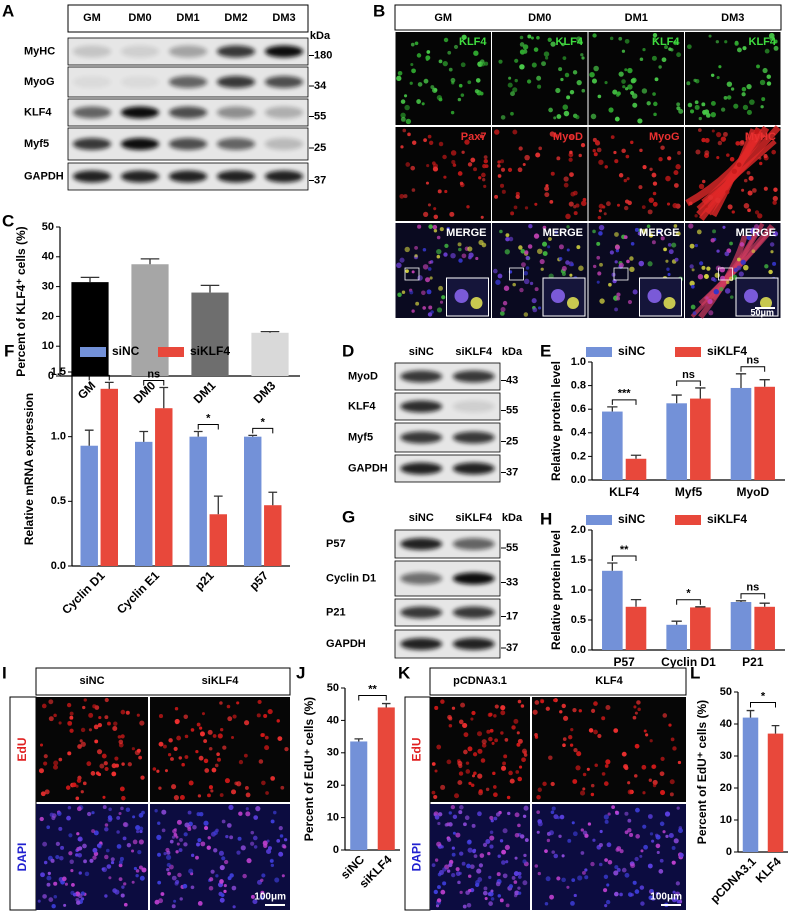 The height and width of the screenshot is (924, 790). I want to click on x-tick-label: MyoD, so click(752, 492).